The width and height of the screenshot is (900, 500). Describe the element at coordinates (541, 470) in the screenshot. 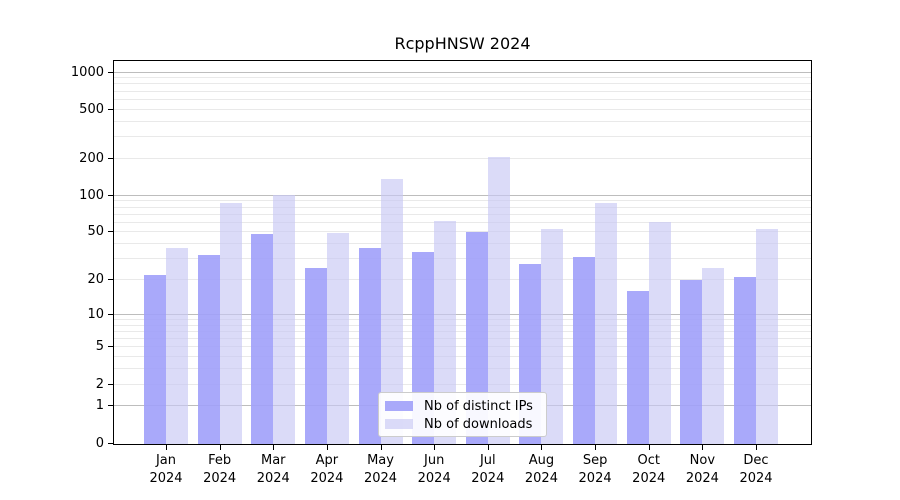

I see `x-tick-label: Aug 2024` at that location.